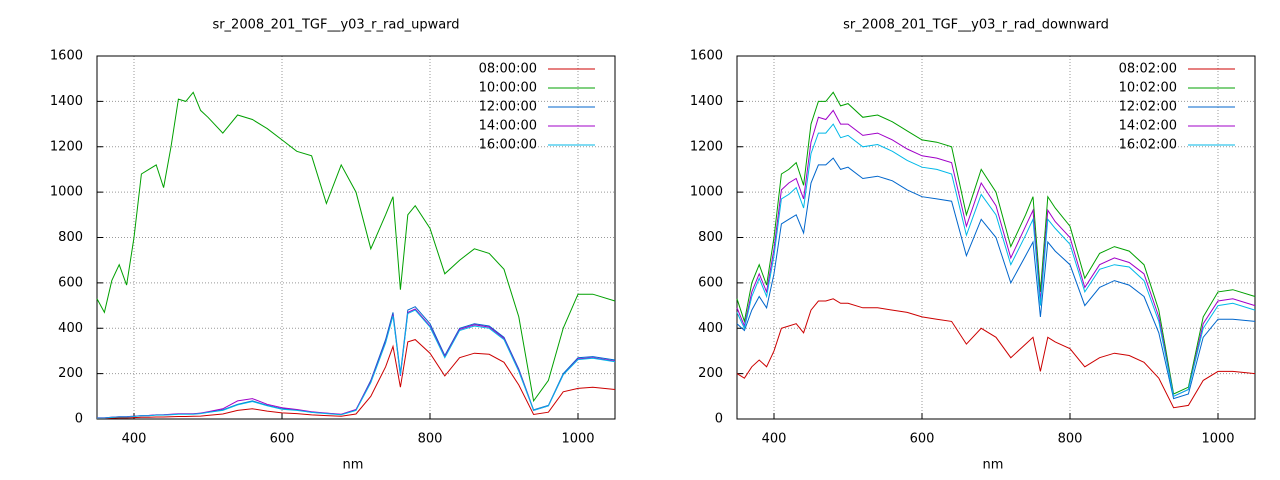 This screenshot has width=1280, height=480. Describe the element at coordinates (508, 126) in the screenshot. I see `legend-label: 14:00:00` at that location.